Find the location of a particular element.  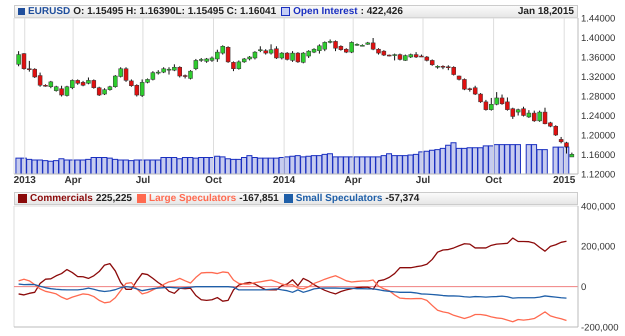

y-tick-label: 1.24000 is located at coordinates (598, 116).